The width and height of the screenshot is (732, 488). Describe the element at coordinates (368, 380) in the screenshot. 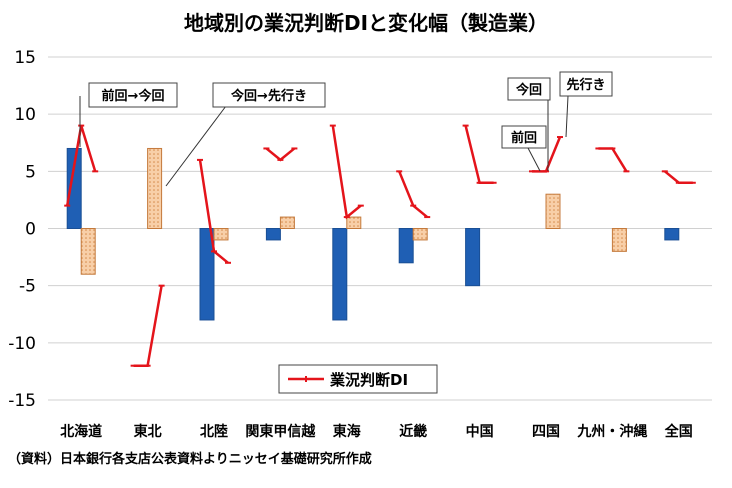

I see `legend-label: 業況判断DI` at that location.